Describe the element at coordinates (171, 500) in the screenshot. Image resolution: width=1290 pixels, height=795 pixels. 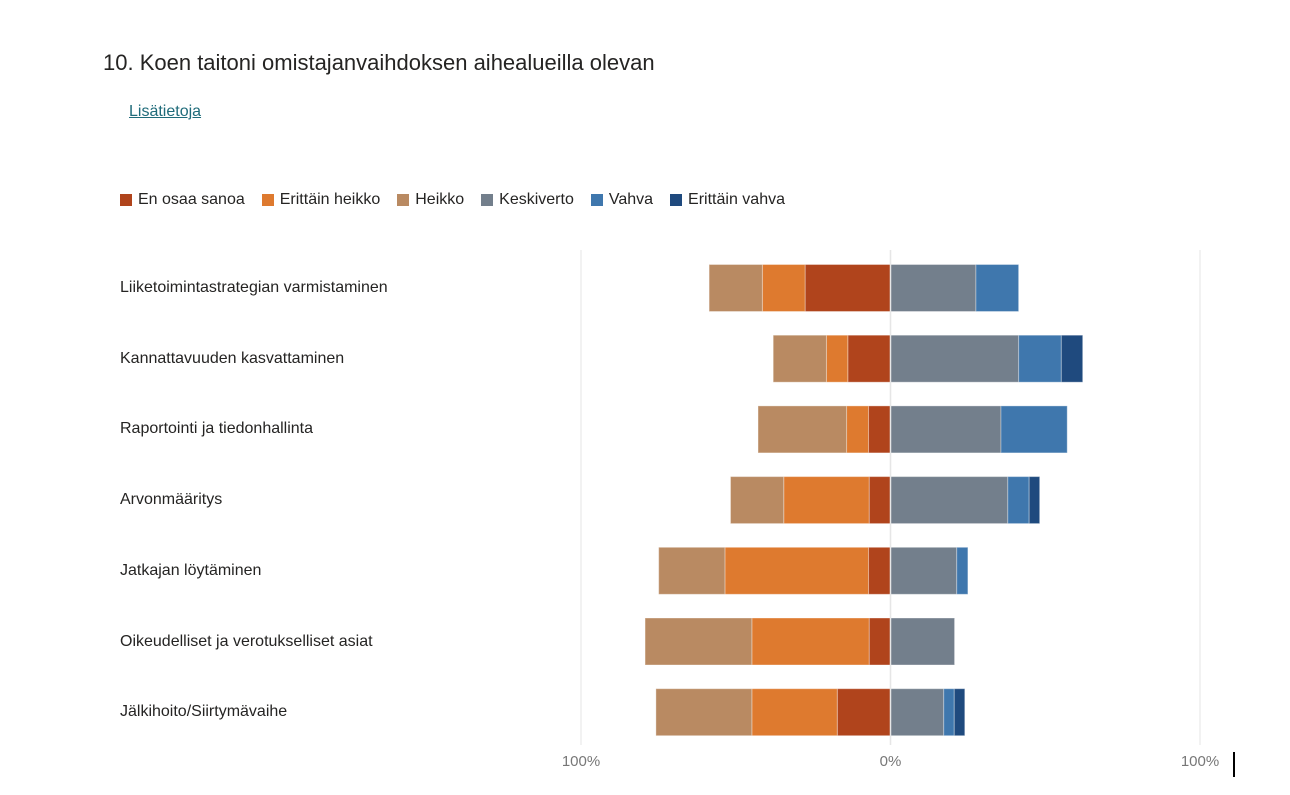
I see `category-label: Arvonmääritys` at that location.